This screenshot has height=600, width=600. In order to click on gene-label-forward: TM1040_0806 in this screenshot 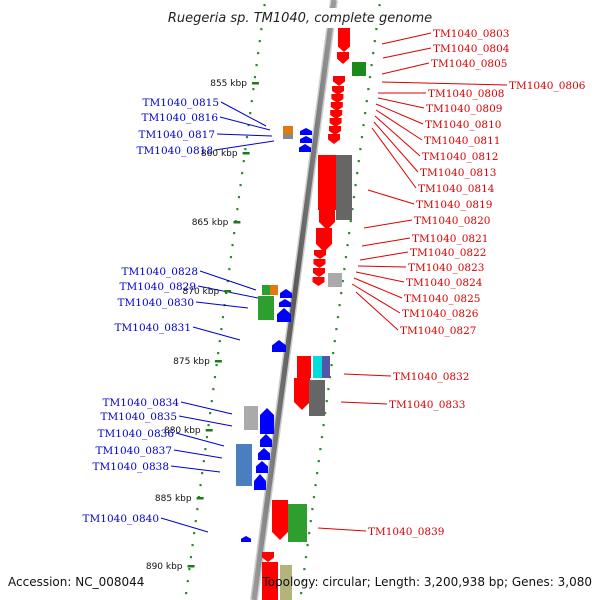, I will do `click(547, 86)`.